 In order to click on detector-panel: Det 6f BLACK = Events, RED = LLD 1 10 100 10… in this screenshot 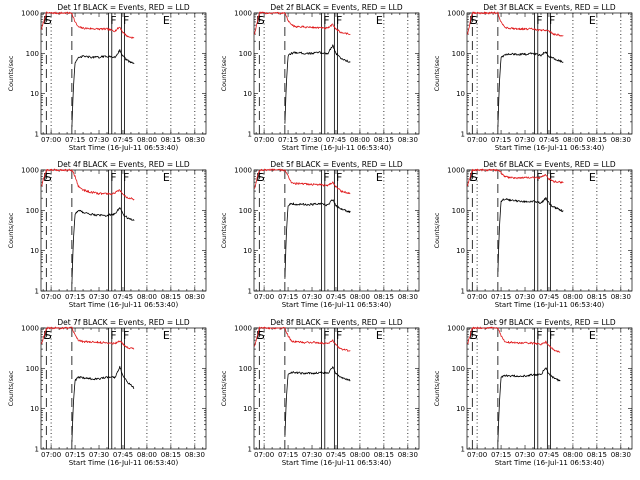, I will do `click(533, 234)`.